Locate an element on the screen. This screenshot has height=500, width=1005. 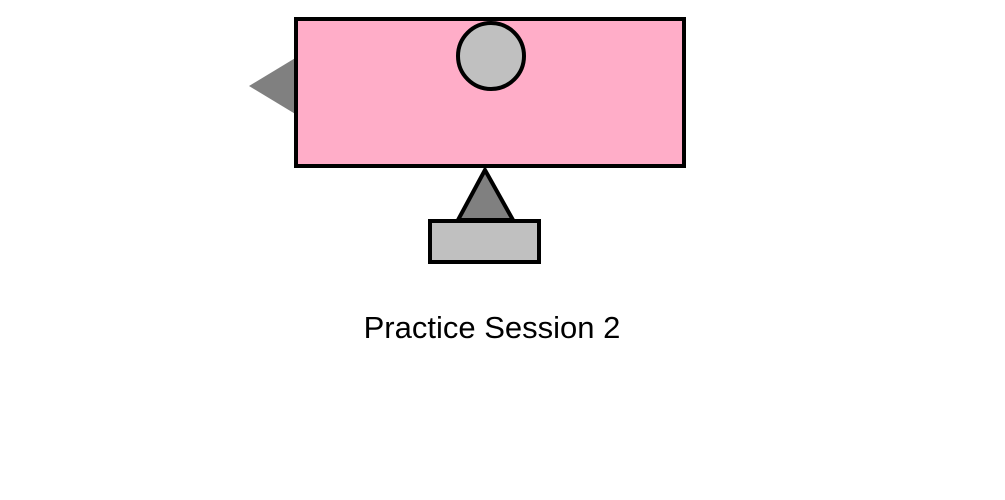
stand-triangle-icon is located at coordinates (485, 193).